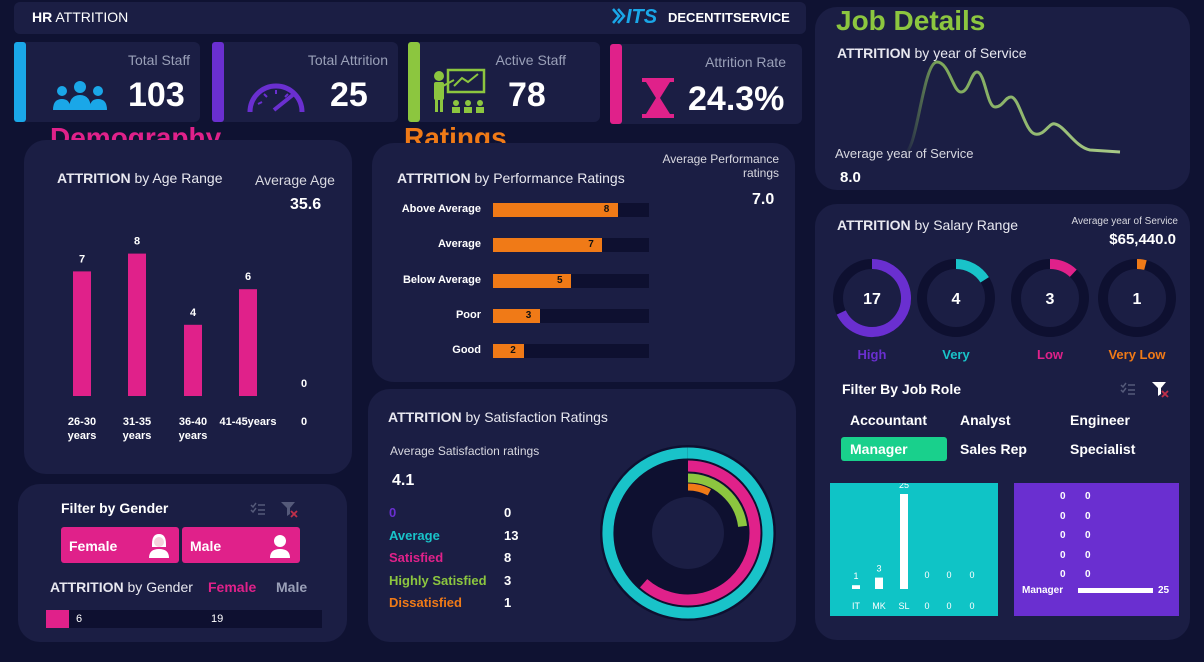 Image resolution: width=1204 pixels, height=662 pixels. Describe the element at coordinates (1137, 298) in the screenshot. I see `salary-ring: 1` at that location.